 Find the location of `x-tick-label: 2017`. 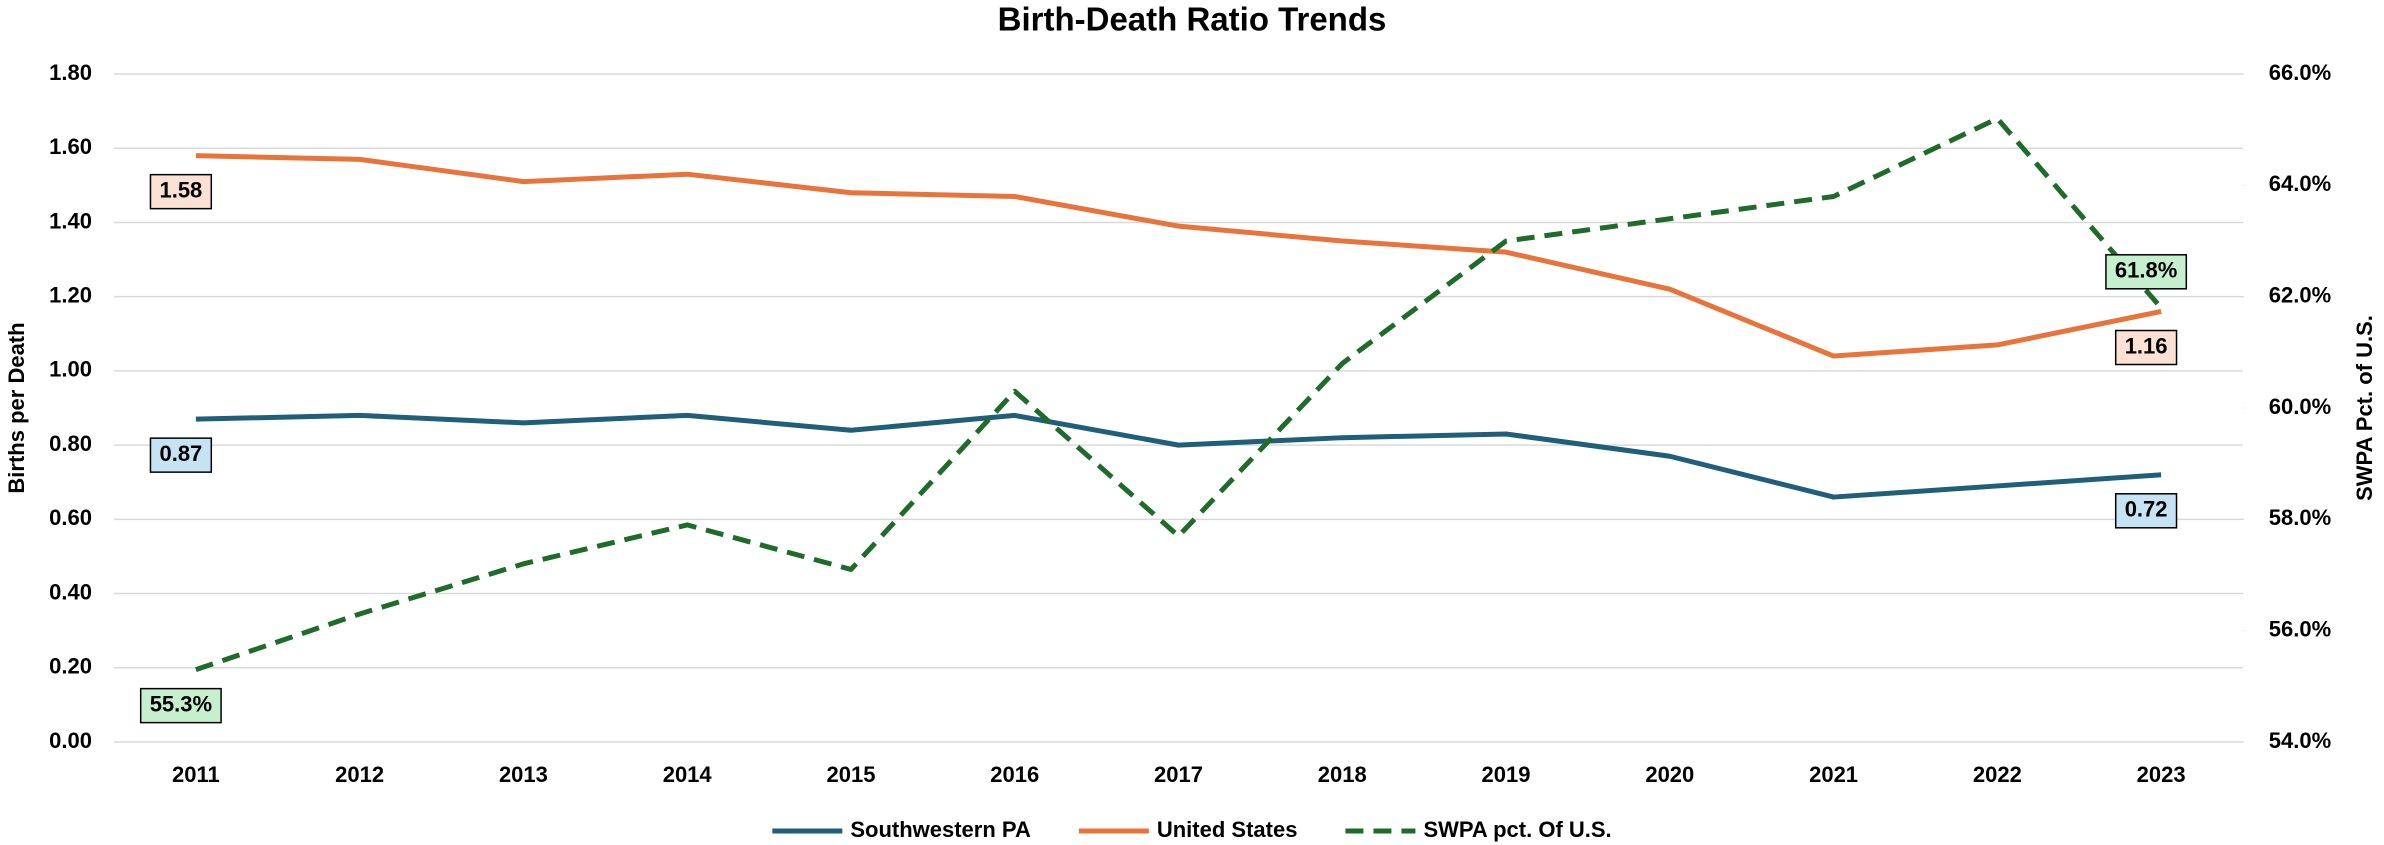

x-tick-label: 2017 is located at coordinates (1178, 774).